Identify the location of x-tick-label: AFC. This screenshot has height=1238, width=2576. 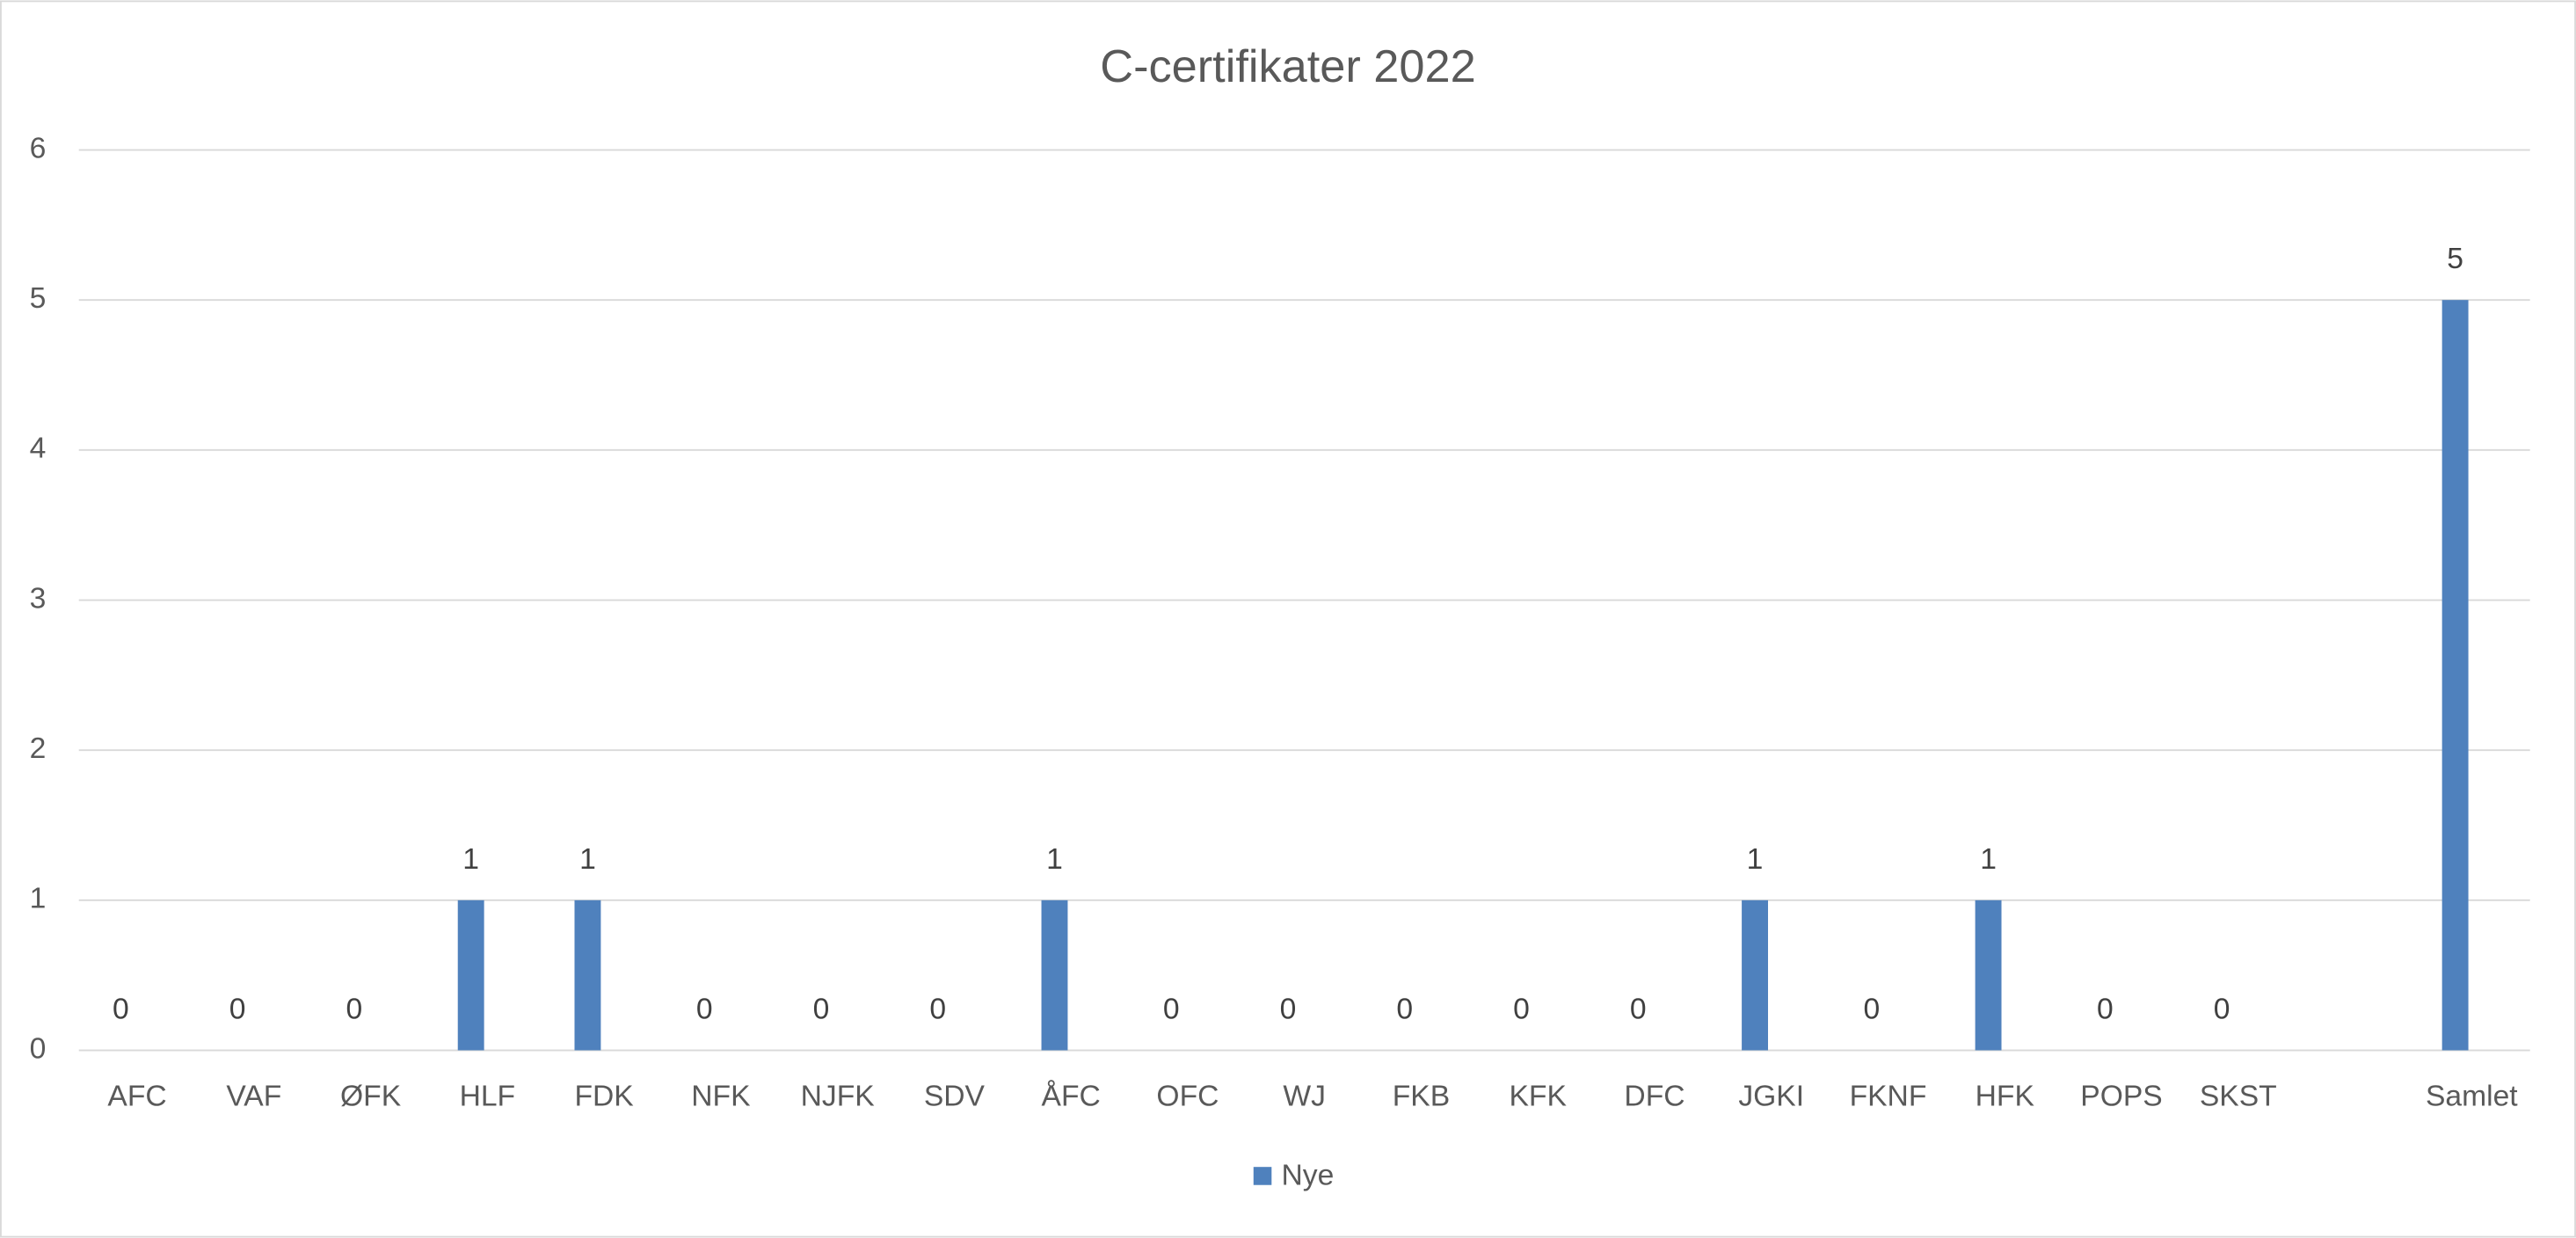
(136, 1097).